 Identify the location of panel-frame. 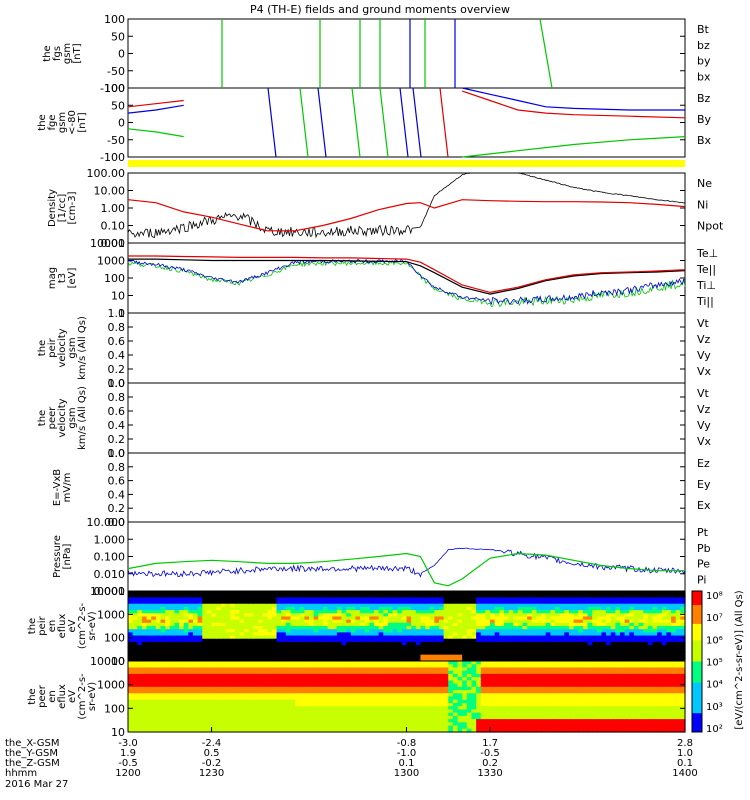
(406, 487).